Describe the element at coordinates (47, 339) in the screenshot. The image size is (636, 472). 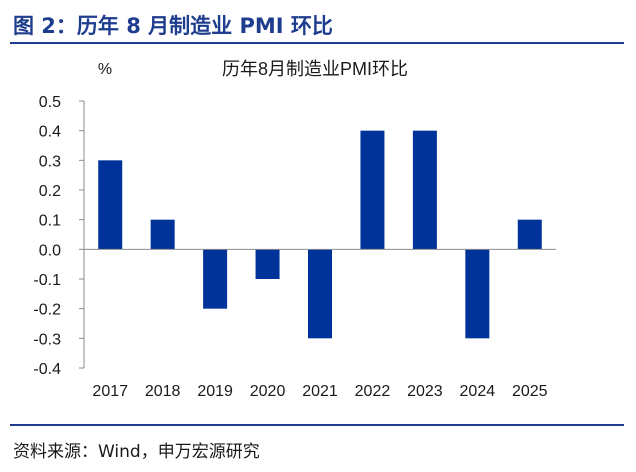
I see `y-tick-label: -0.3` at that location.